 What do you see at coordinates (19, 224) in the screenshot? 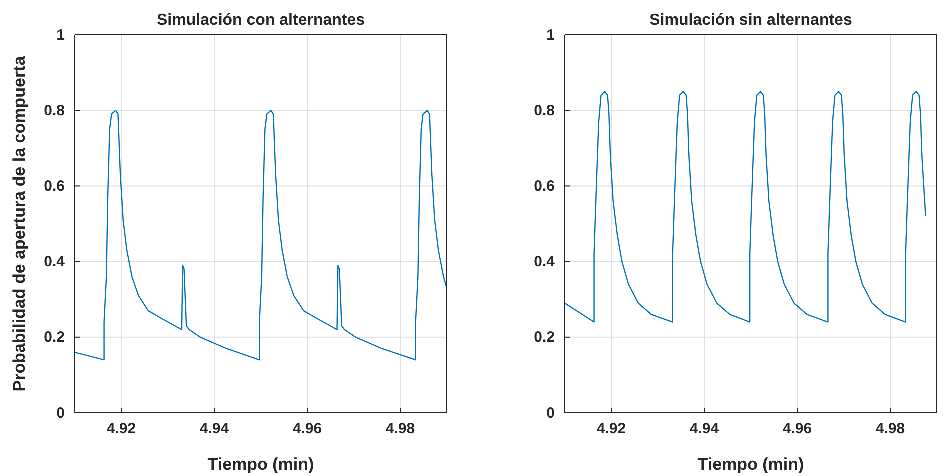
I see `y-axis-title: Probabilidad de apertura de la compuerta` at bounding box center [19, 224].